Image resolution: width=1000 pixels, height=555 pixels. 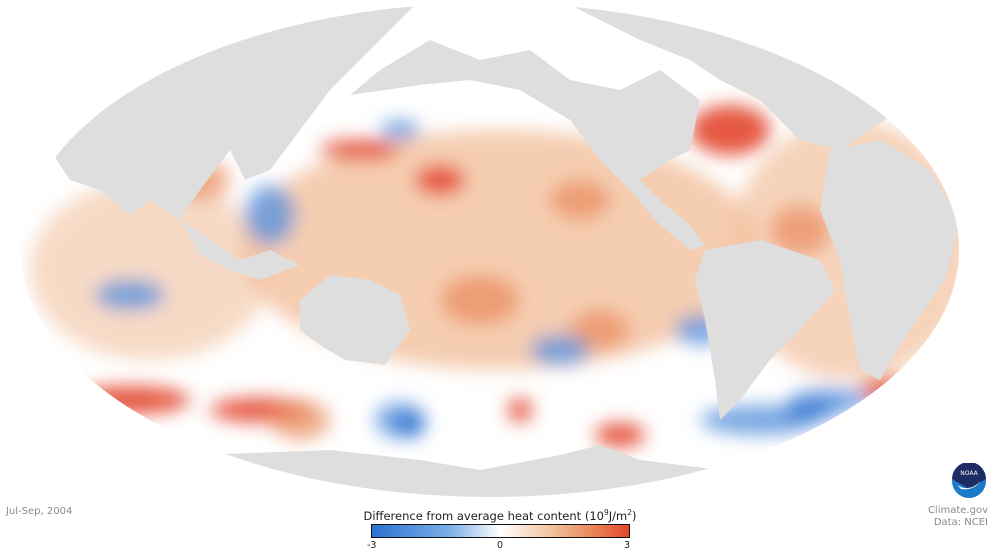 I want to click on legend-title-close: ), so click(x=634, y=515).